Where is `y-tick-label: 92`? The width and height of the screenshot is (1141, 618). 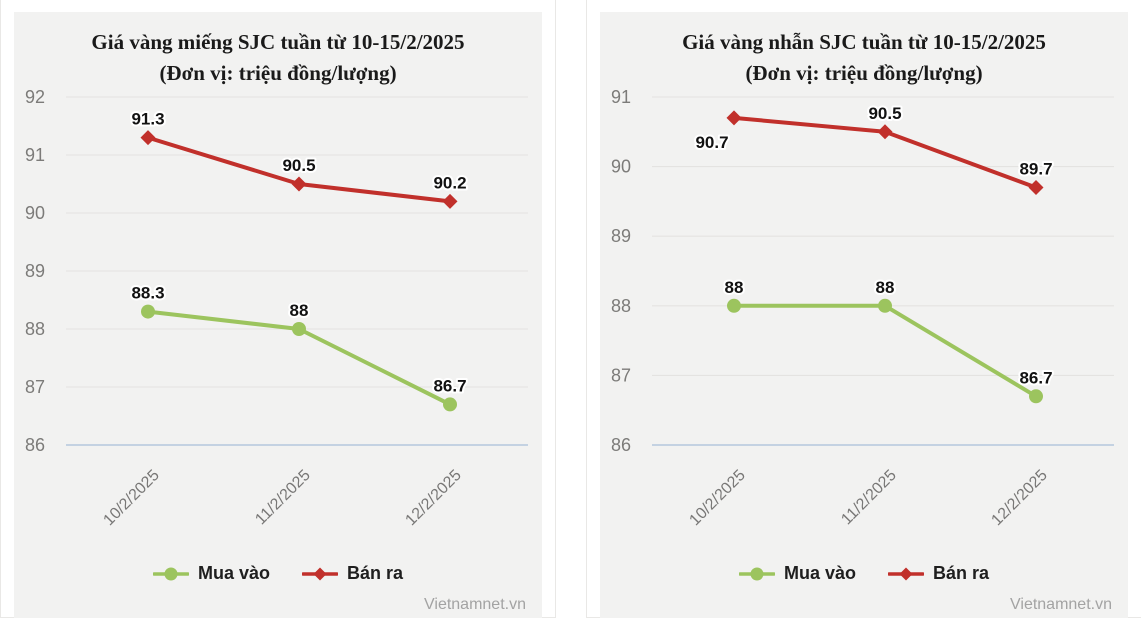 y-tick-label: 92 is located at coordinates (35, 97).